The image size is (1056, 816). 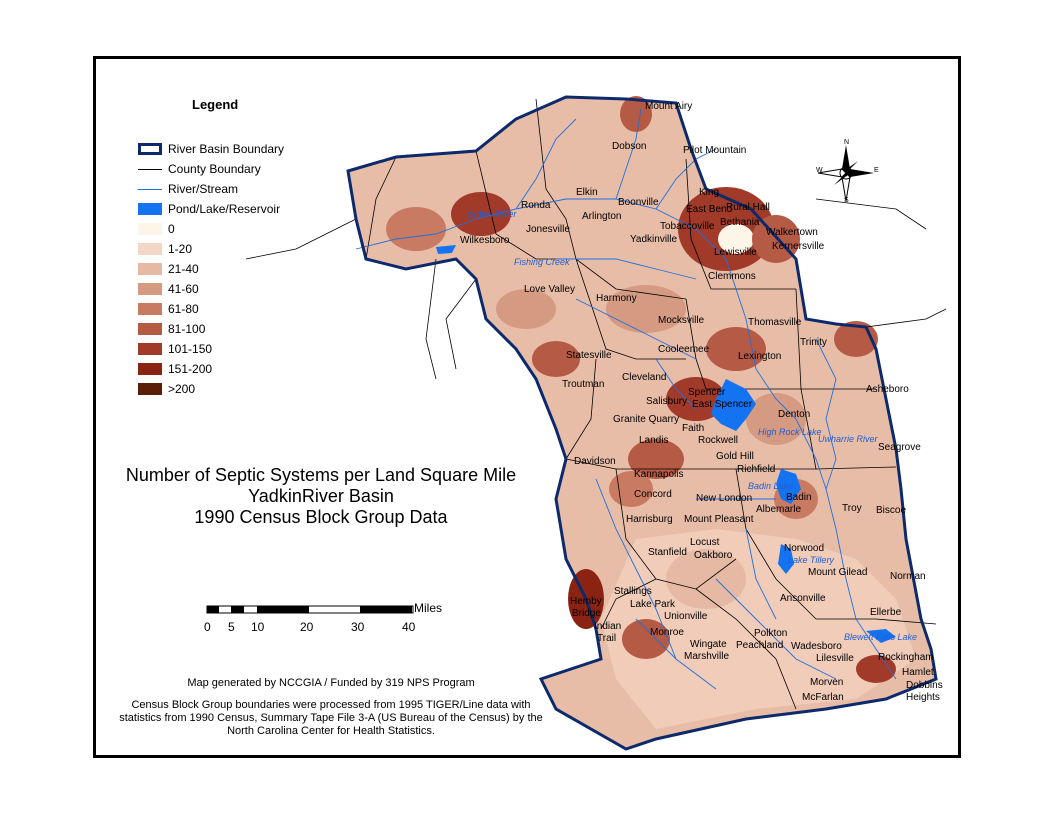 What do you see at coordinates (794, 414) in the screenshot?
I see `town-label-denton: Denton` at bounding box center [794, 414].